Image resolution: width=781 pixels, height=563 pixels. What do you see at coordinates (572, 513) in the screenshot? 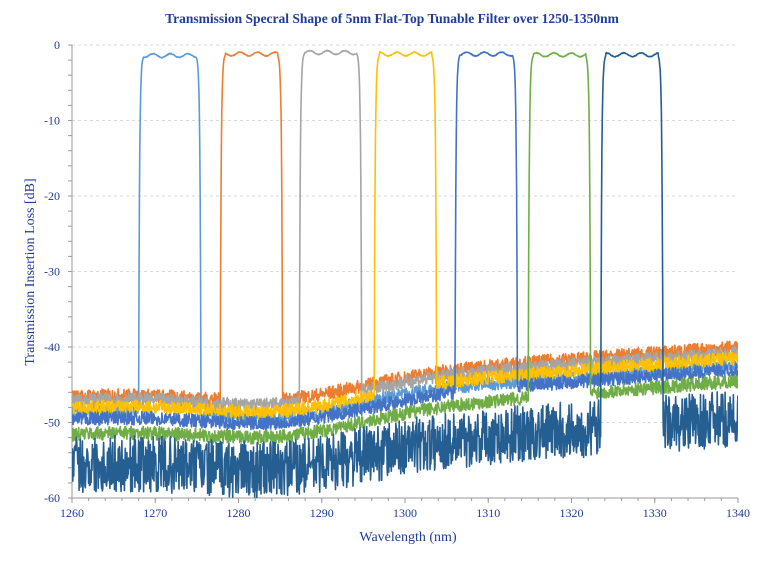
I see `x-tick-label: 1320` at bounding box center [572, 513].